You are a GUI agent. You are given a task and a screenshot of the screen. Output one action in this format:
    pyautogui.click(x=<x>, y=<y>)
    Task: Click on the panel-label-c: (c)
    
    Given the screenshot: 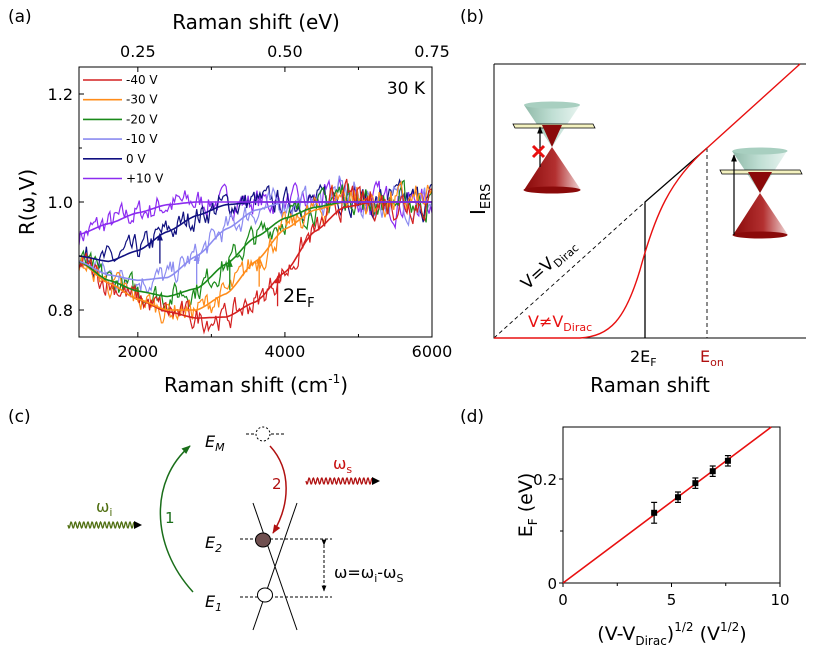 What is the action you would take?
    pyautogui.click(x=19, y=417)
    